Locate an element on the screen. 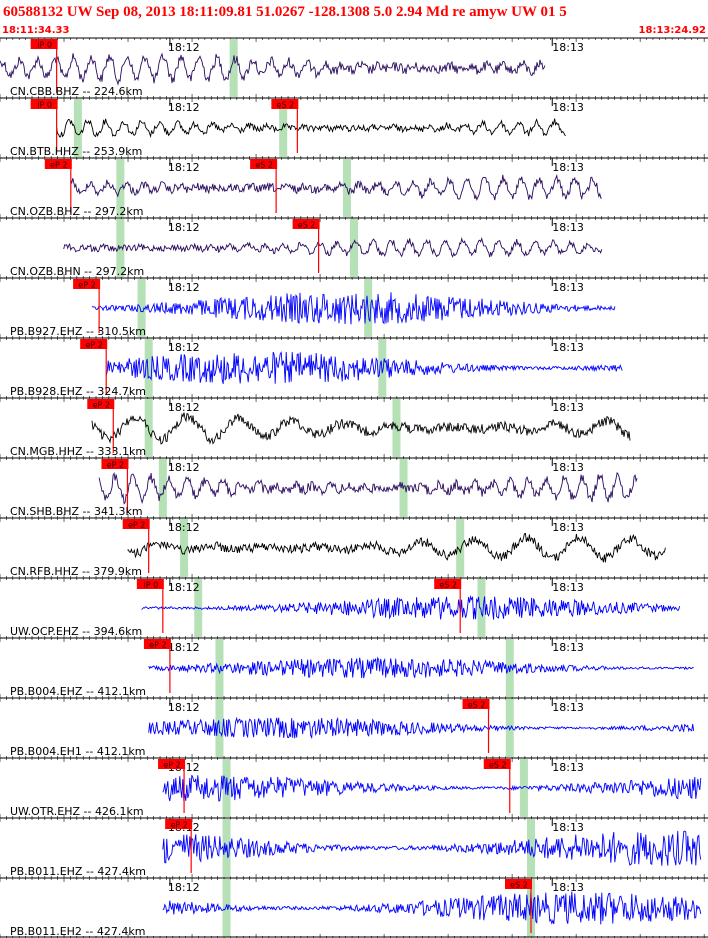 This screenshot has width=708, height=938. station-label: CN.MGB.HHZ -- 333.1km is located at coordinates (78, 451).